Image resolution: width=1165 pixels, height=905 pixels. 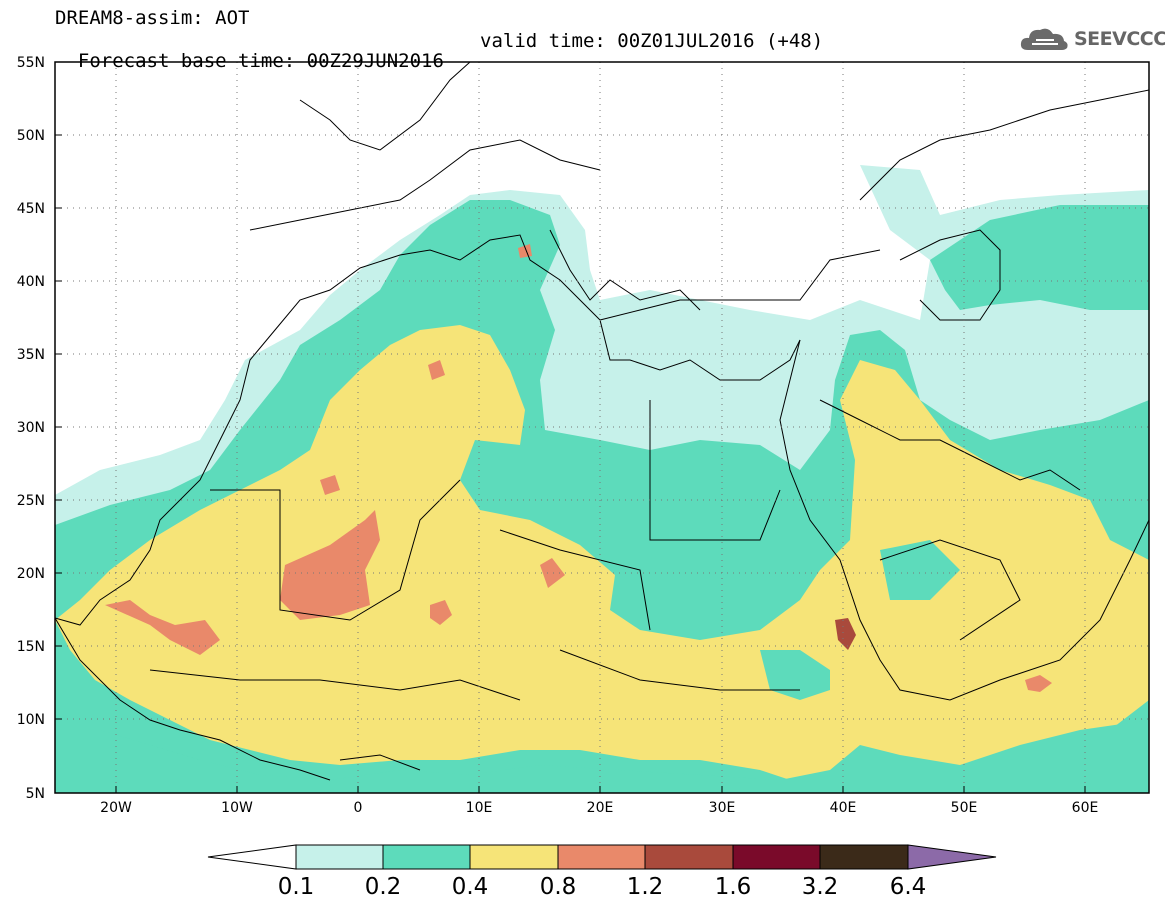 I want to click on lon-label: 40E, so click(x=843, y=808).